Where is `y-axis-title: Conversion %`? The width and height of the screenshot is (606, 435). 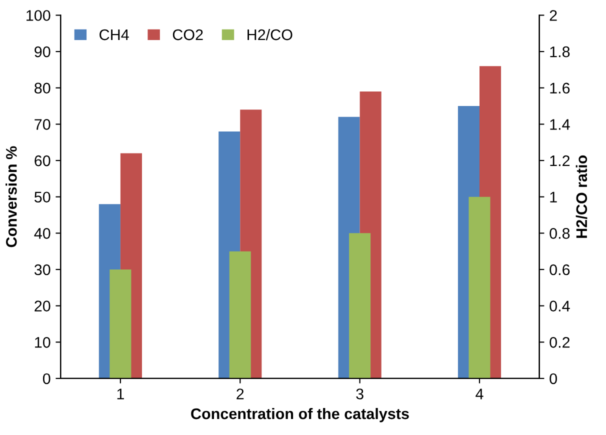
y-axis-title: Conversion % is located at coordinates (11, 197).